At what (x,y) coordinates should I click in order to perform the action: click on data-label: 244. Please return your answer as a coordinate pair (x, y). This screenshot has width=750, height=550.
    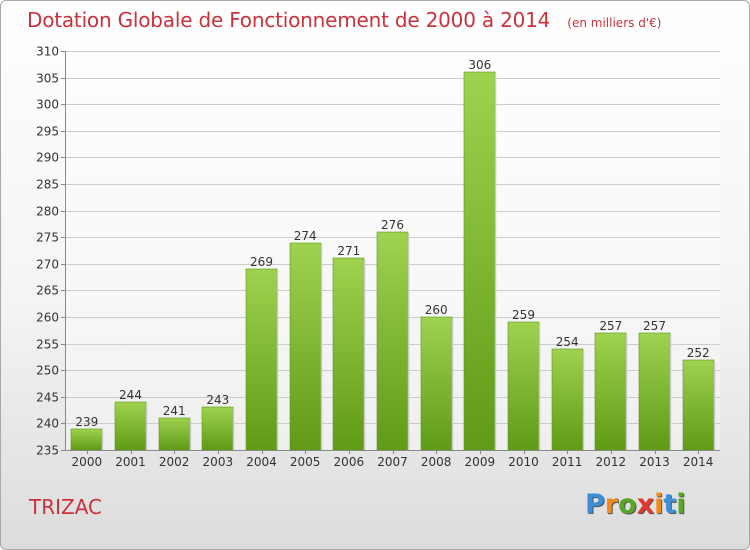
    Looking at the image, I should click on (130, 395).